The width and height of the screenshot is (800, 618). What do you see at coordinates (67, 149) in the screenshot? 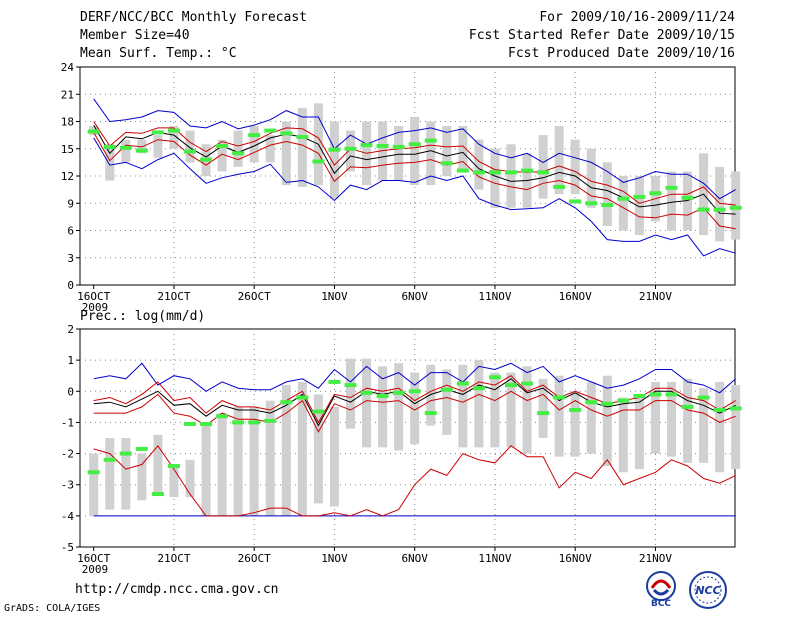
I see `temp-ytick-label: 15` at bounding box center [67, 149].